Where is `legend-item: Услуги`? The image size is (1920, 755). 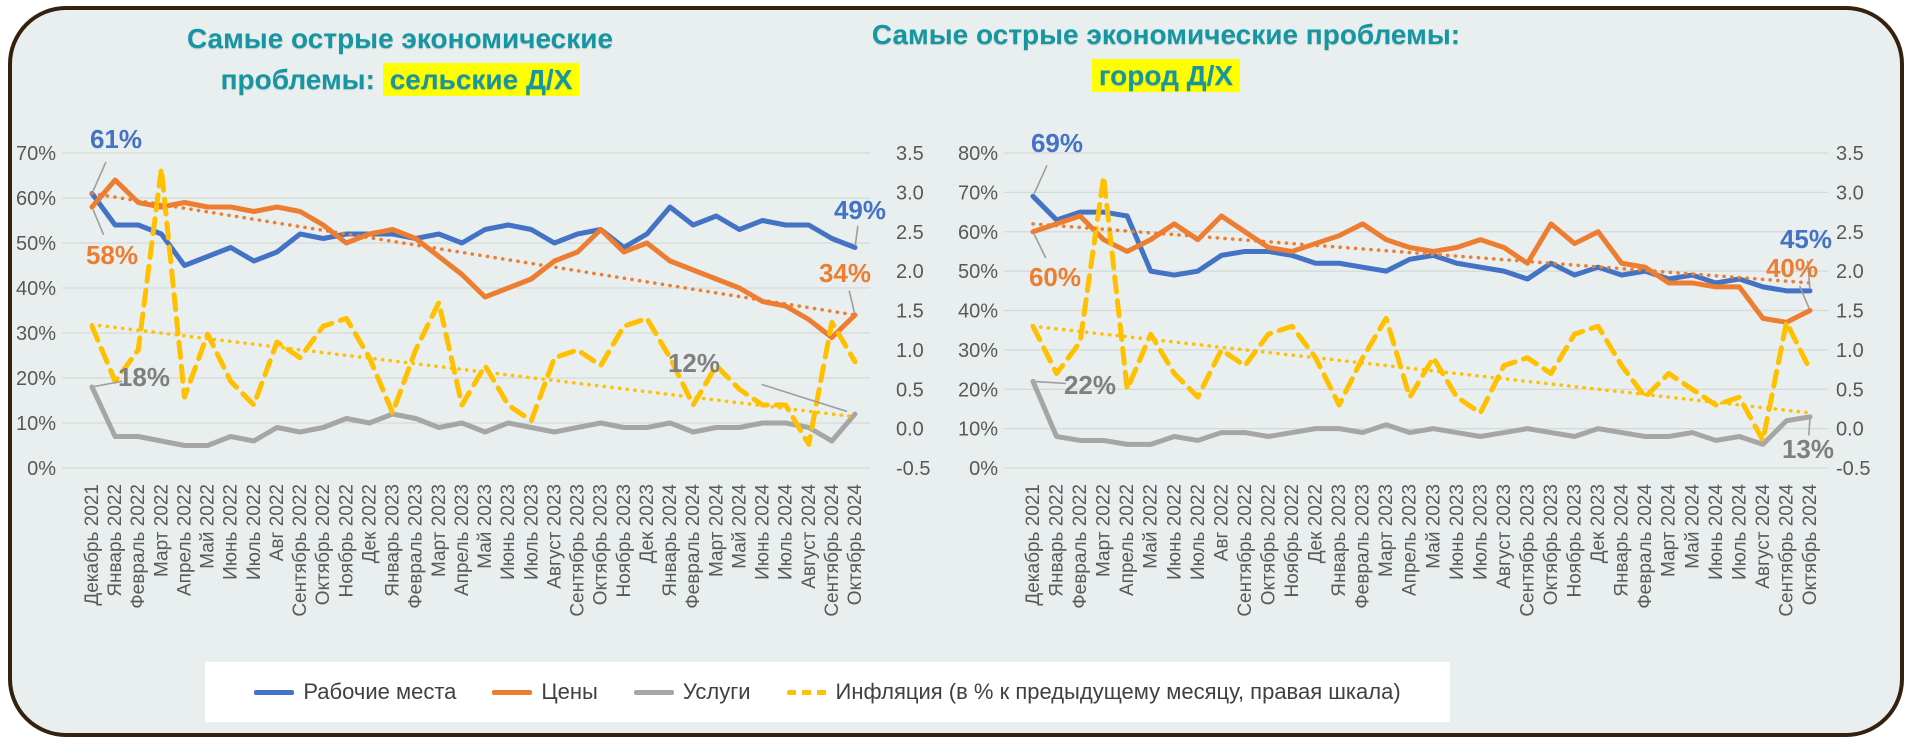
legend-item: Услуги is located at coordinates (692, 692).